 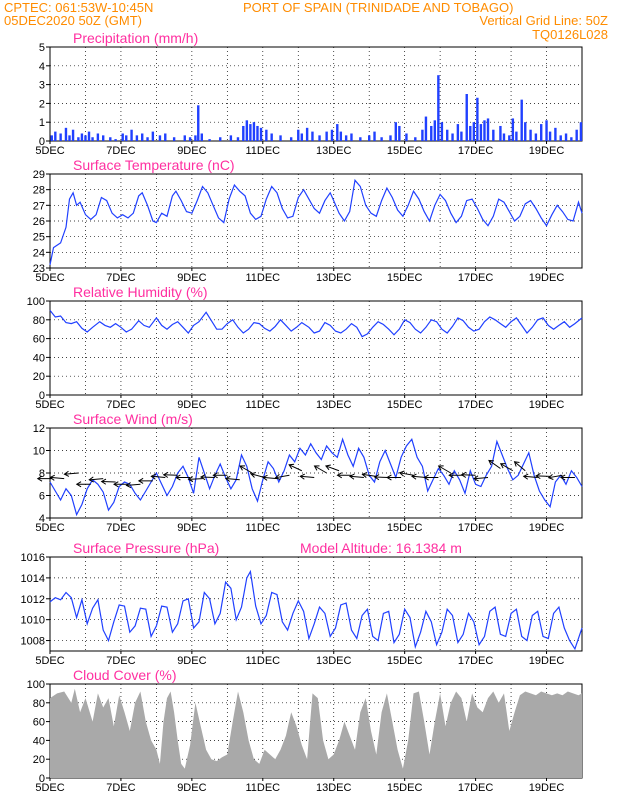 I want to click on y-tick-label: 60, so click(x=39, y=723).